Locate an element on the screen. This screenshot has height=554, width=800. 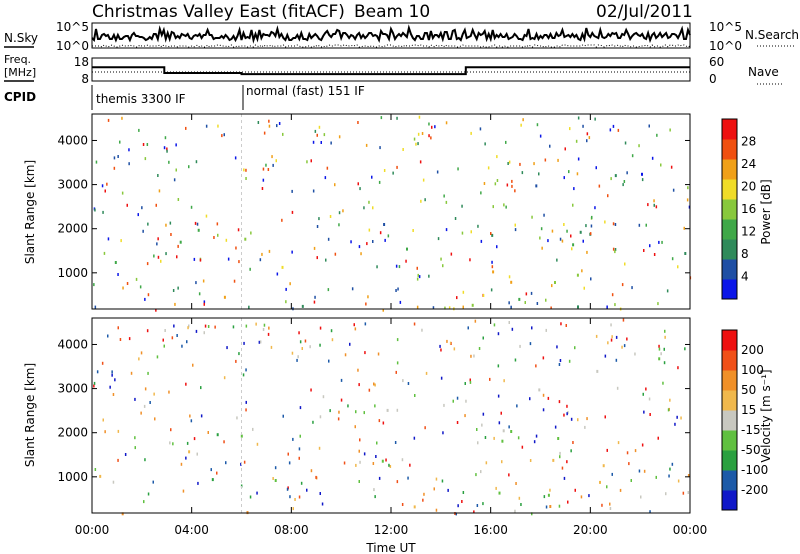
nsky-panel: 10^5 10^0 10^5 10^0 N.Sky N.Search is located at coordinates (401, 36).